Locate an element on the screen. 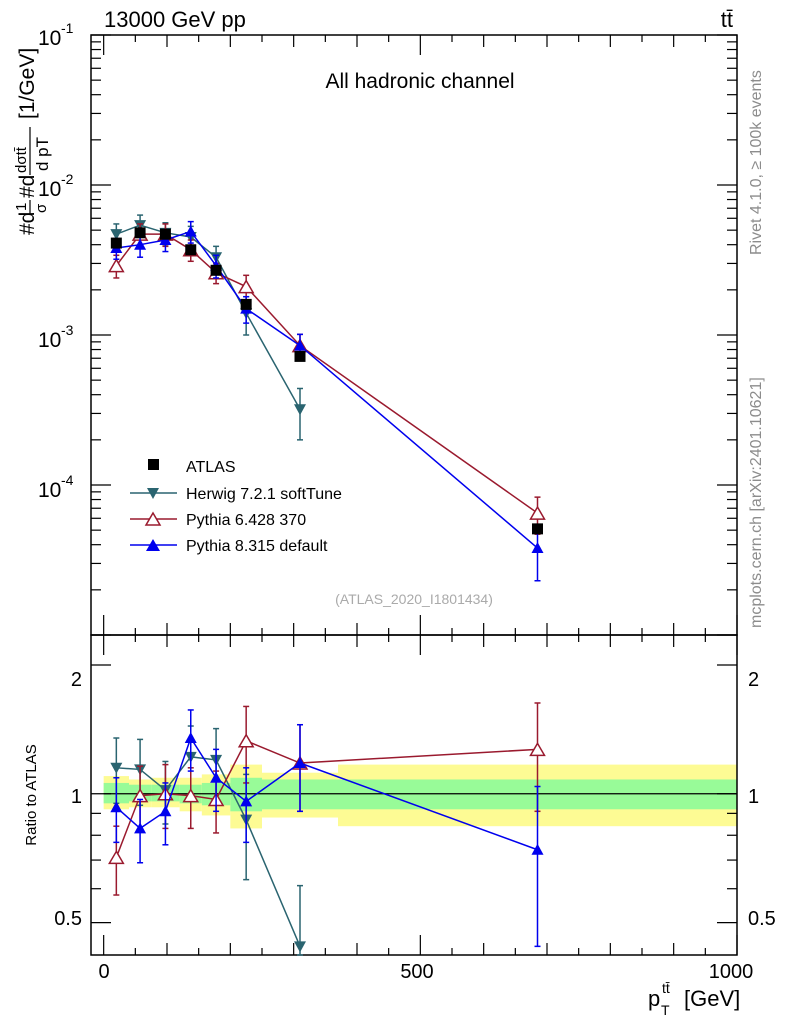  svg-text: dσtt̄ is located at coordinates (21, 159).